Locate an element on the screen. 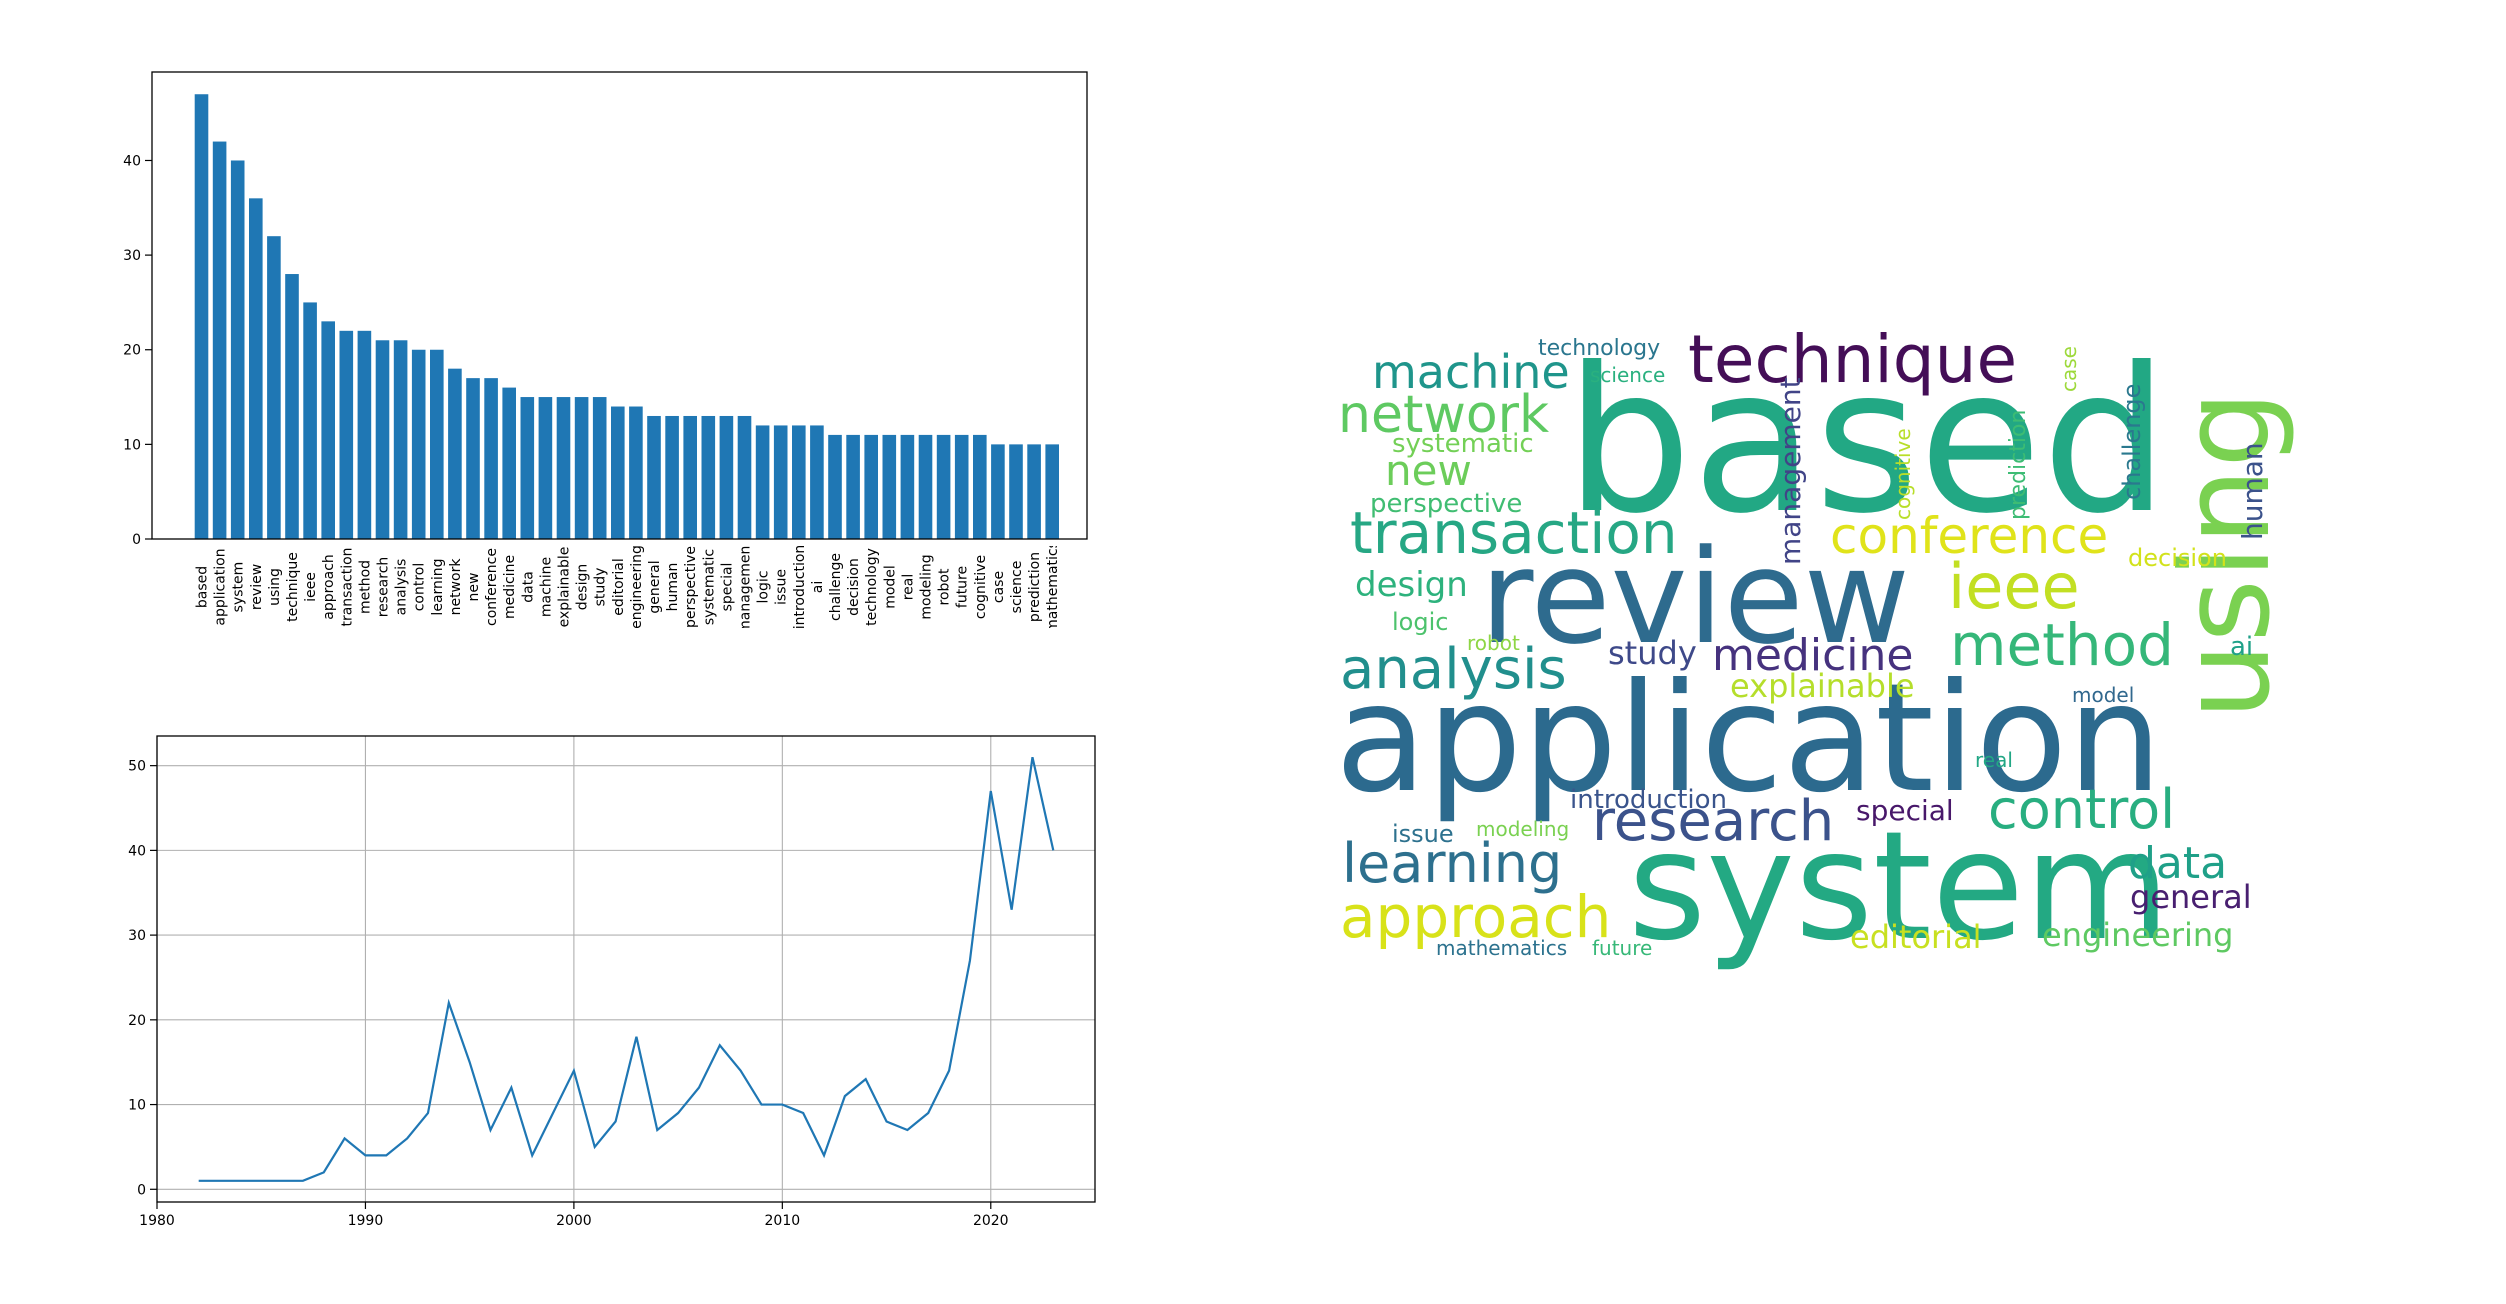 Image resolution: width=2506 pixels, height=1304 pixels. bar-x-tick-label: review is located at coordinates (257, 587).